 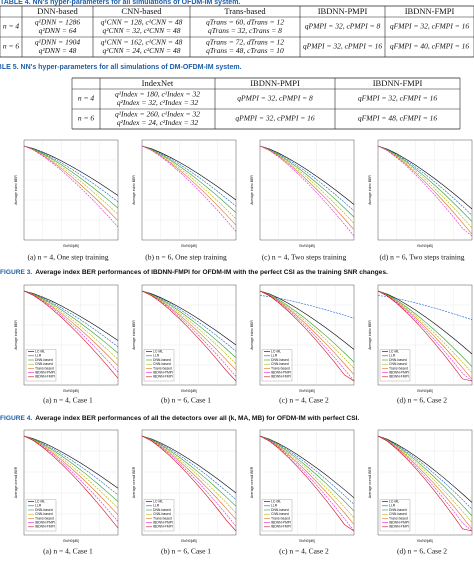 What do you see at coordinates (245, 30) in the screenshot?
I see `table-cell: qTrans = 32, cTrans = 8` at bounding box center [245, 30].